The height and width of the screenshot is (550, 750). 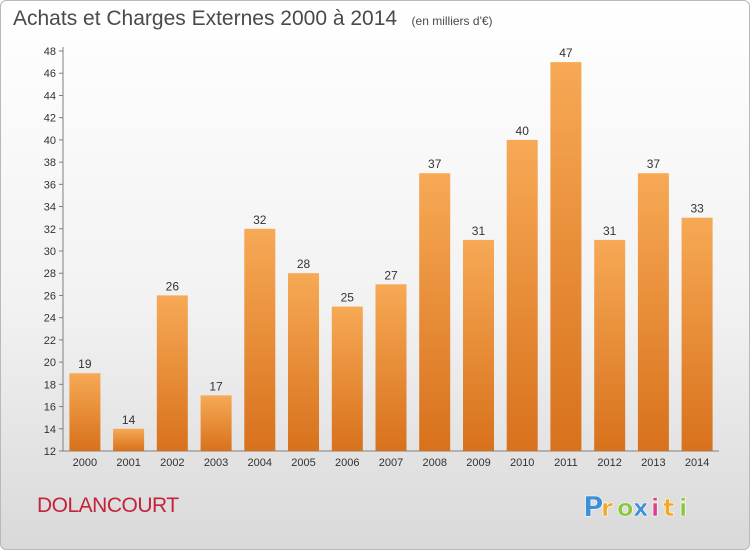 I want to click on value-label-2007: 27, so click(x=391, y=275).